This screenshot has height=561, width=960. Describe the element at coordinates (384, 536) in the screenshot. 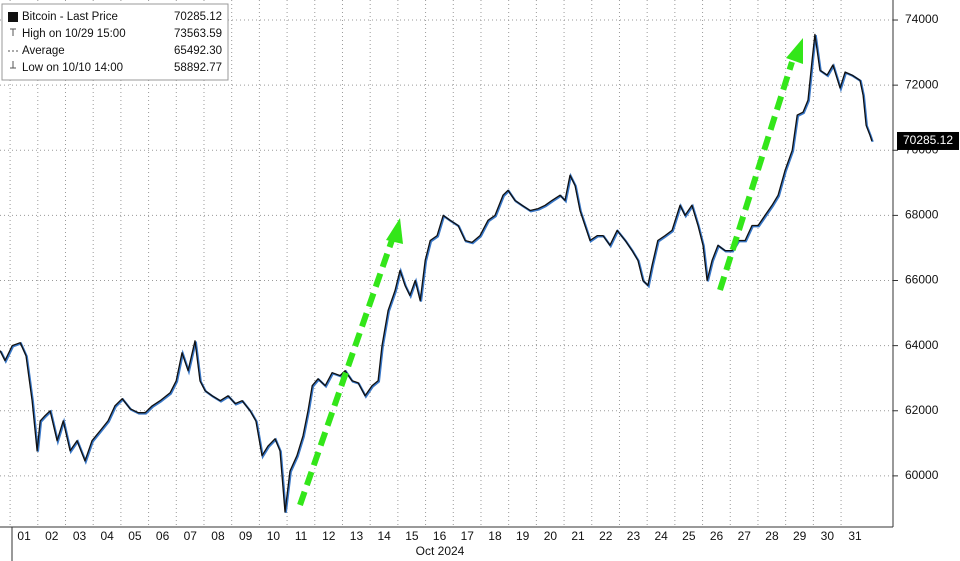

I see `x-tick-label: 14` at that location.